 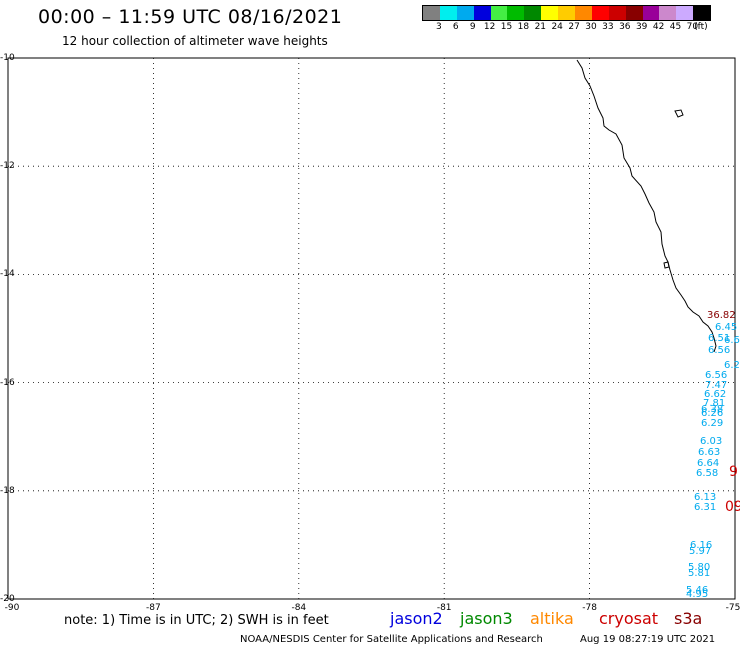 What do you see at coordinates (12, 608) in the screenshot?
I see `longitude-label: -90` at bounding box center [12, 608].